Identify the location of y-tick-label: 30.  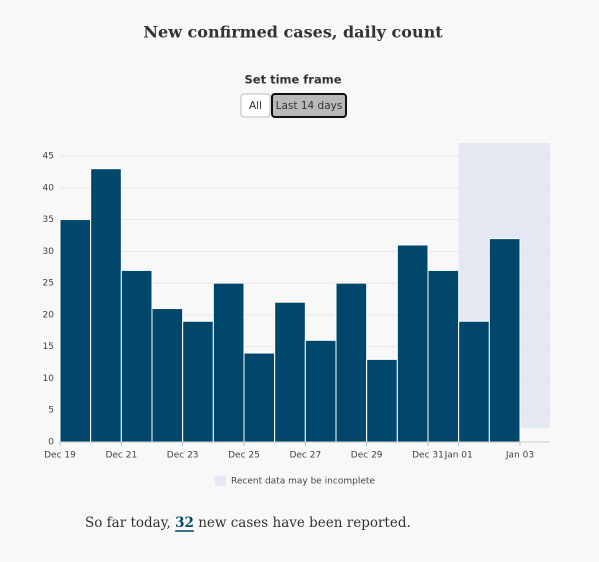
(49, 252).